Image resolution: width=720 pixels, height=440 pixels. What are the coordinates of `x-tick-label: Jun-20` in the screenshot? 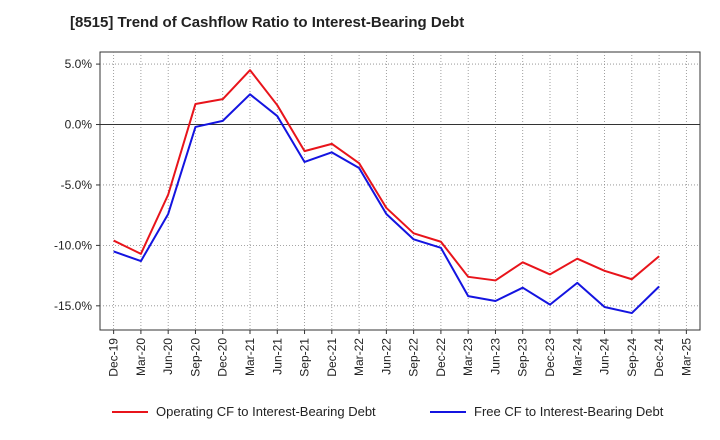 It's located at (168, 356).